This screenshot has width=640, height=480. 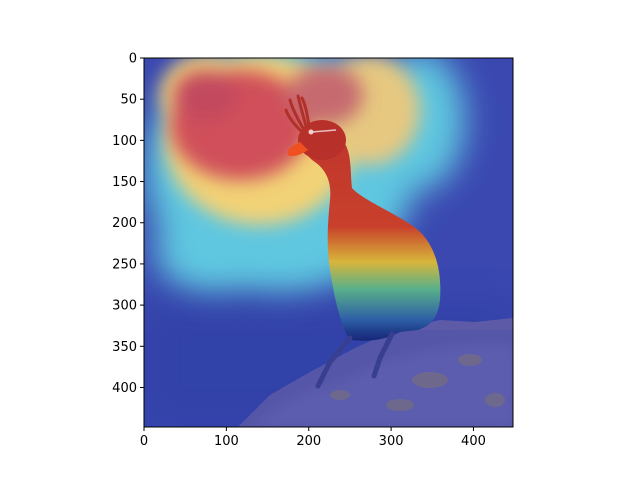 I want to click on y-tick-label: 50, so click(x=128, y=100).